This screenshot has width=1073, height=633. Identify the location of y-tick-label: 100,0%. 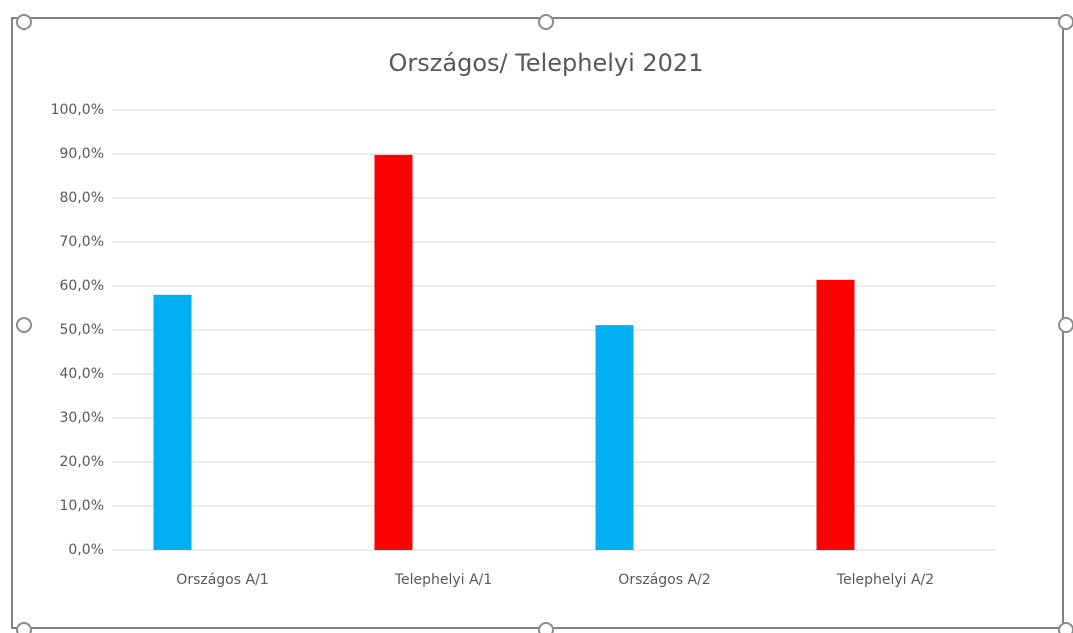
(77, 110).